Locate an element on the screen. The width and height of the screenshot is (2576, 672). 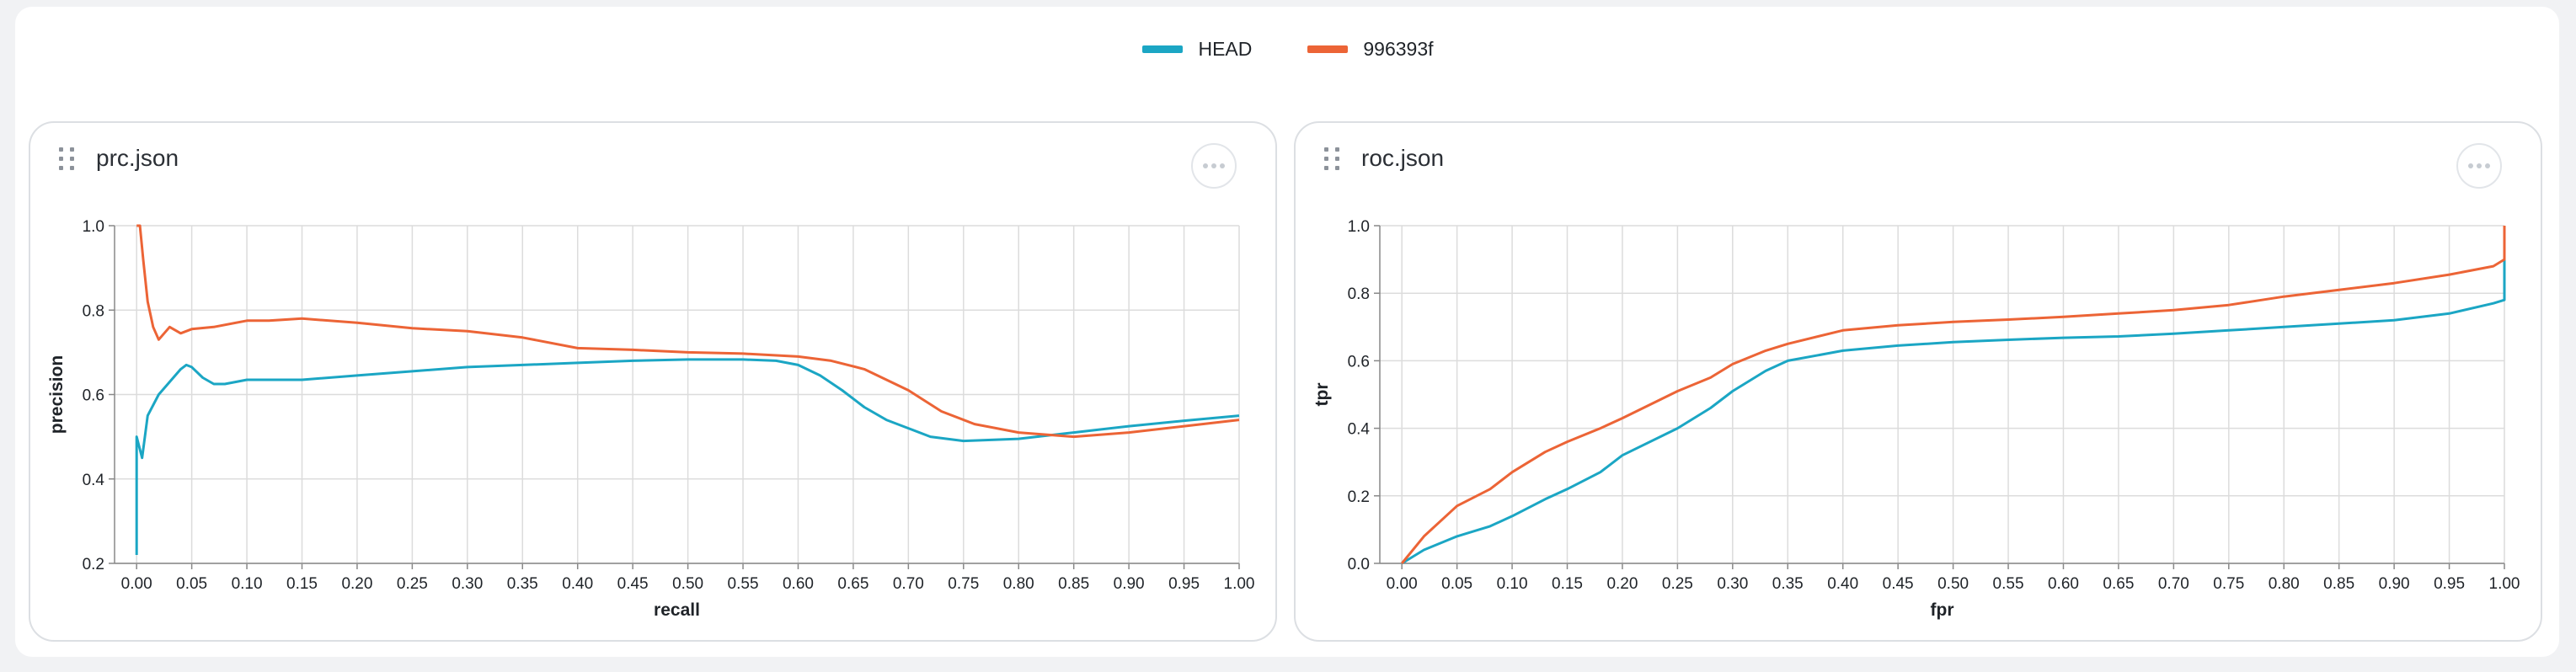
y-tick-label: 0.0 is located at coordinates (1359, 564).